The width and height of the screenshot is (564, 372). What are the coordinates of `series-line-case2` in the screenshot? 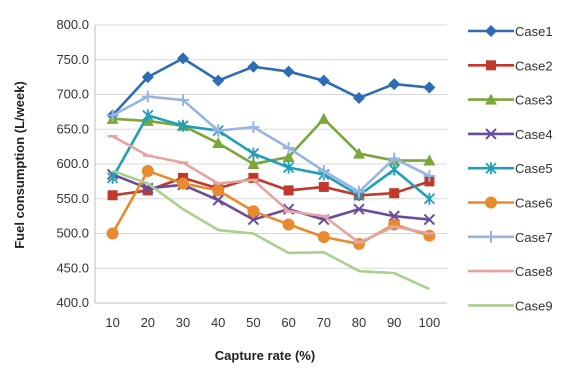 It's located at (271, 186).